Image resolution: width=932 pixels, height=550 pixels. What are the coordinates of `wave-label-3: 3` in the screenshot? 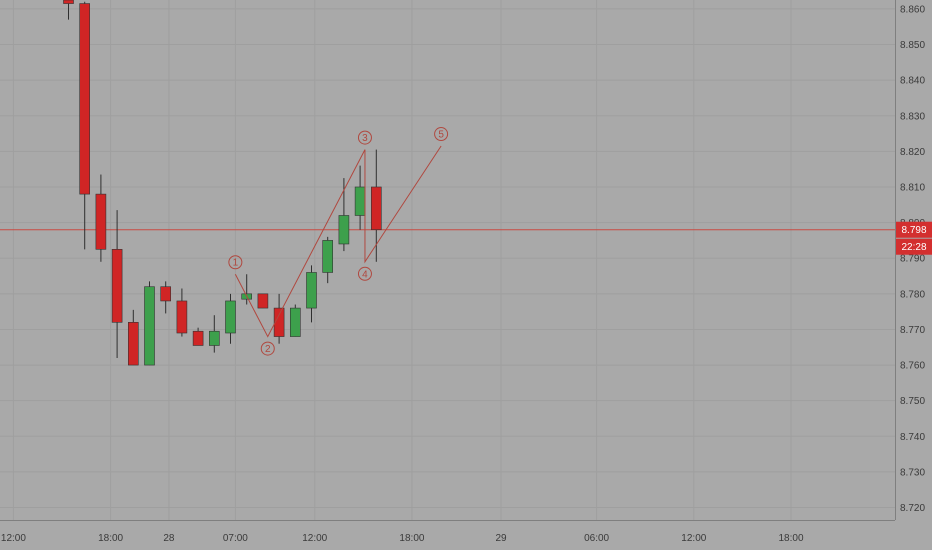 It's located at (365, 138).